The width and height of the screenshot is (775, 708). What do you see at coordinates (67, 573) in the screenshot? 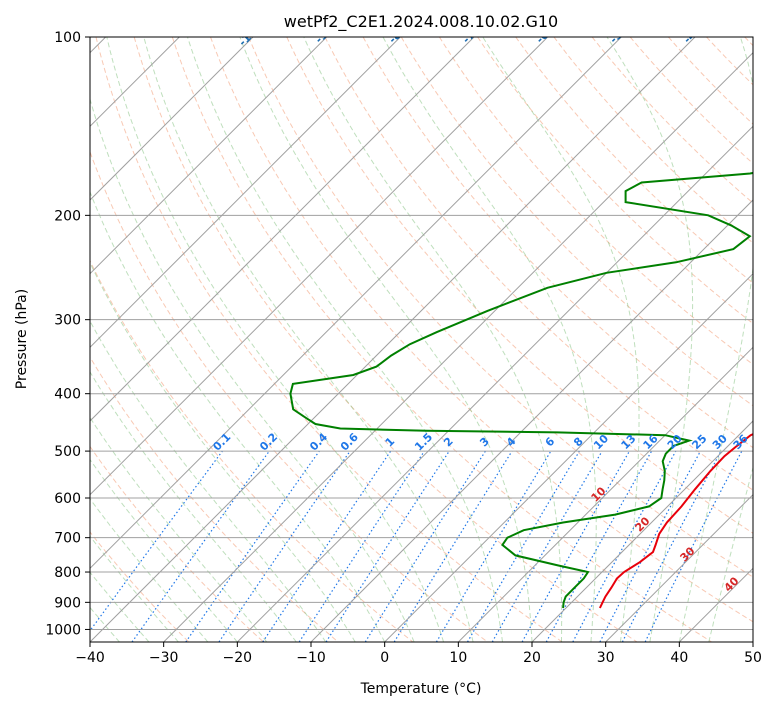
I see `y-tick-label: 800` at bounding box center [67, 573].